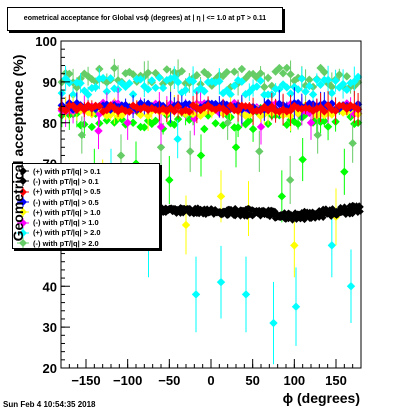 This screenshot has width=400, height=414. What do you see at coordinates (66, 202) in the screenshot?
I see `legend-label: (-) with pT/|q| > 0.5` at bounding box center [66, 202].